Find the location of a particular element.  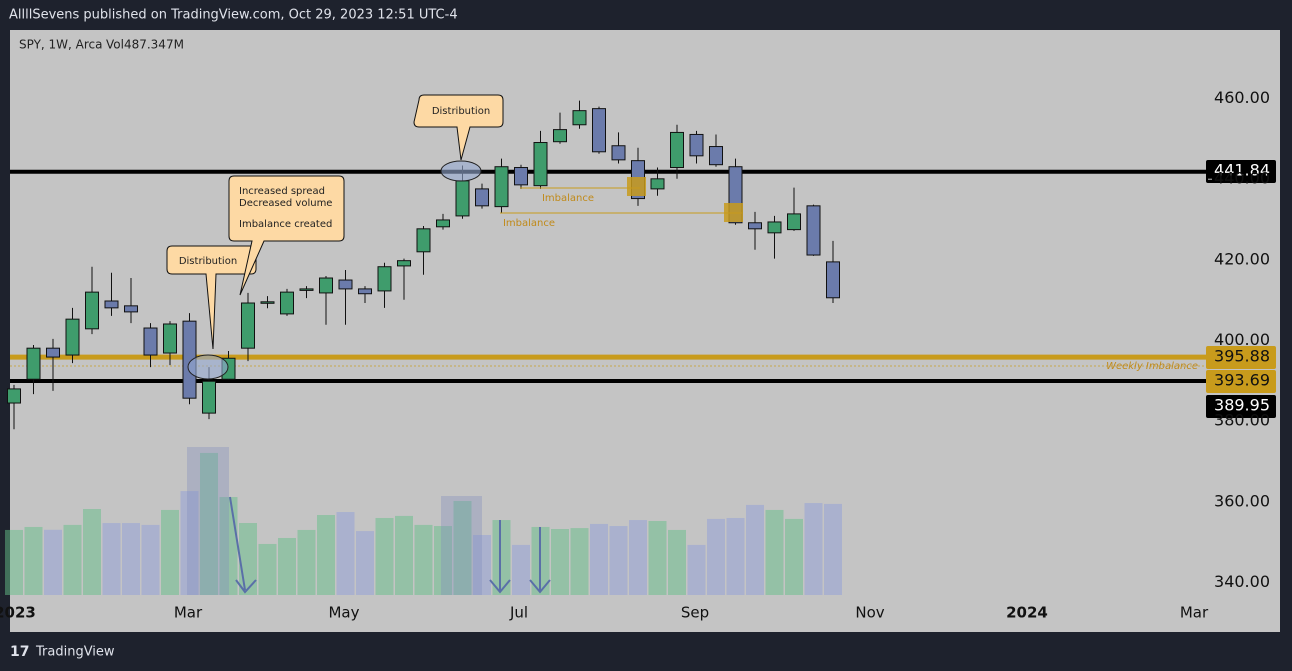

y-tick-label: 440.00 is located at coordinates (1242, 178).